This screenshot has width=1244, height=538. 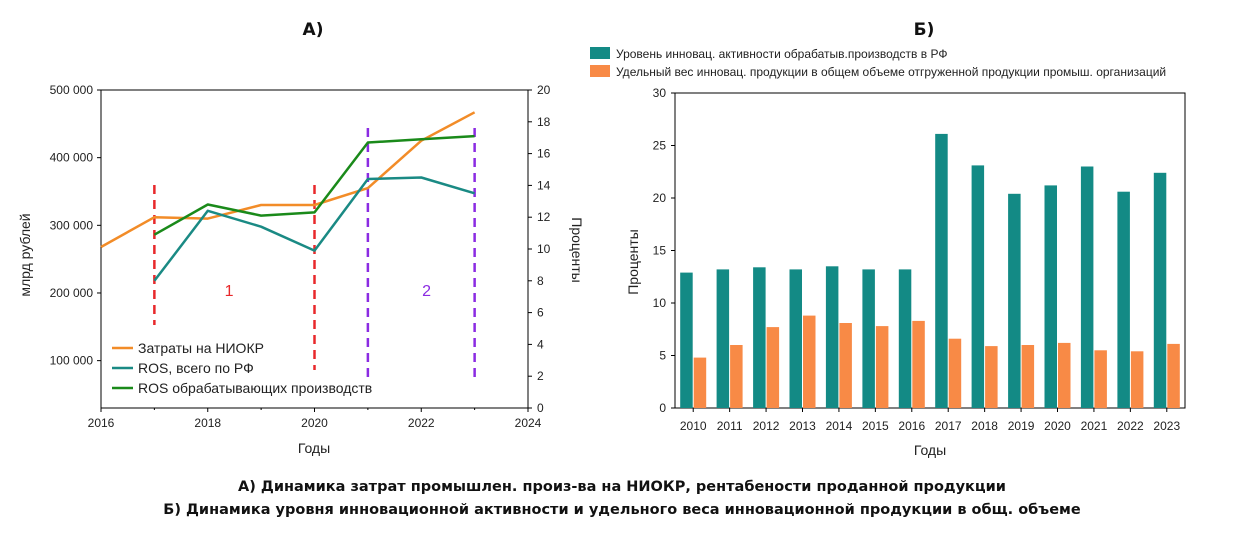 What do you see at coordinates (633, 262) in the screenshot?
I see `chart-b-y-axis-label: Проценты` at bounding box center [633, 262].